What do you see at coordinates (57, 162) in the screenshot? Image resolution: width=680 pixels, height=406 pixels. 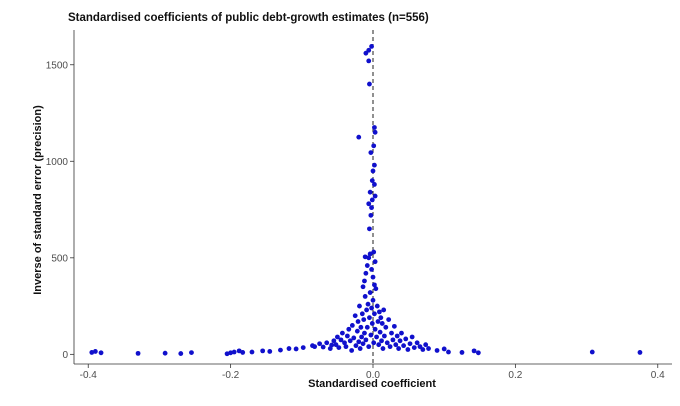 I see `y-tick-label: 1000` at bounding box center [57, 162].